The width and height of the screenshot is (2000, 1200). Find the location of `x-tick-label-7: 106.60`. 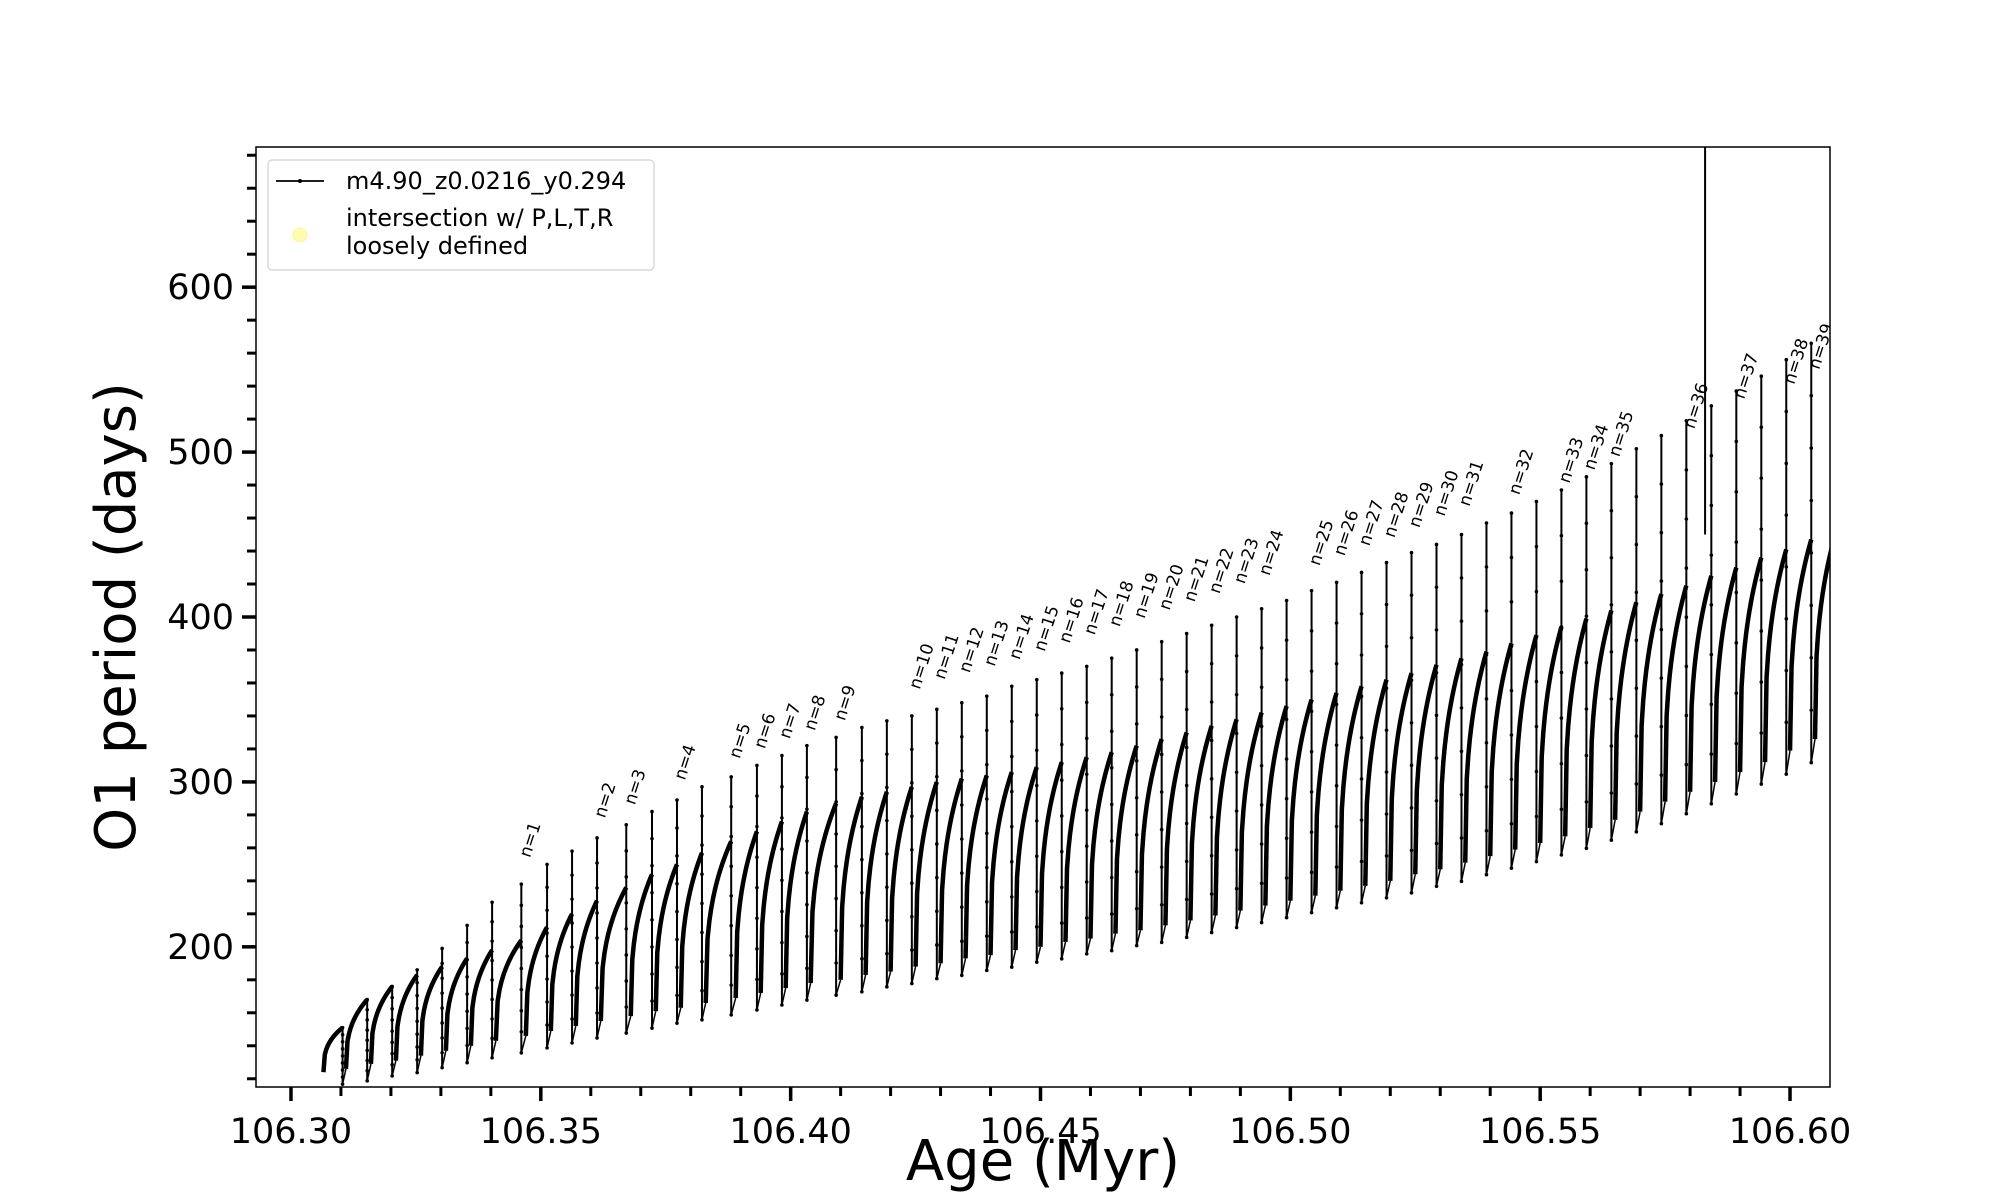

x-tick-label-7: 106.60 is located at coordinates (1790, 1132).